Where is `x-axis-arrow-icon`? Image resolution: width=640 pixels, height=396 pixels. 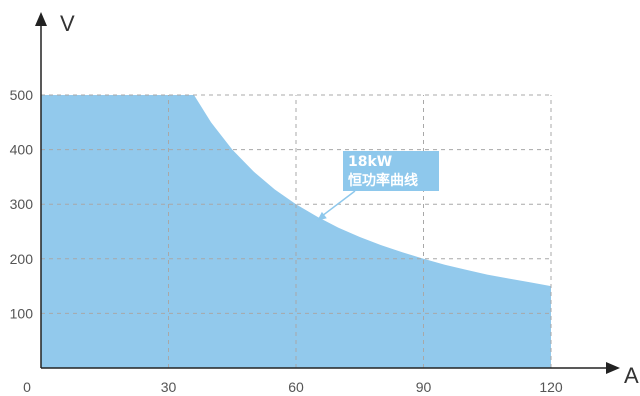
x-axis-arrow-icon is located at coordinates (613, 368).